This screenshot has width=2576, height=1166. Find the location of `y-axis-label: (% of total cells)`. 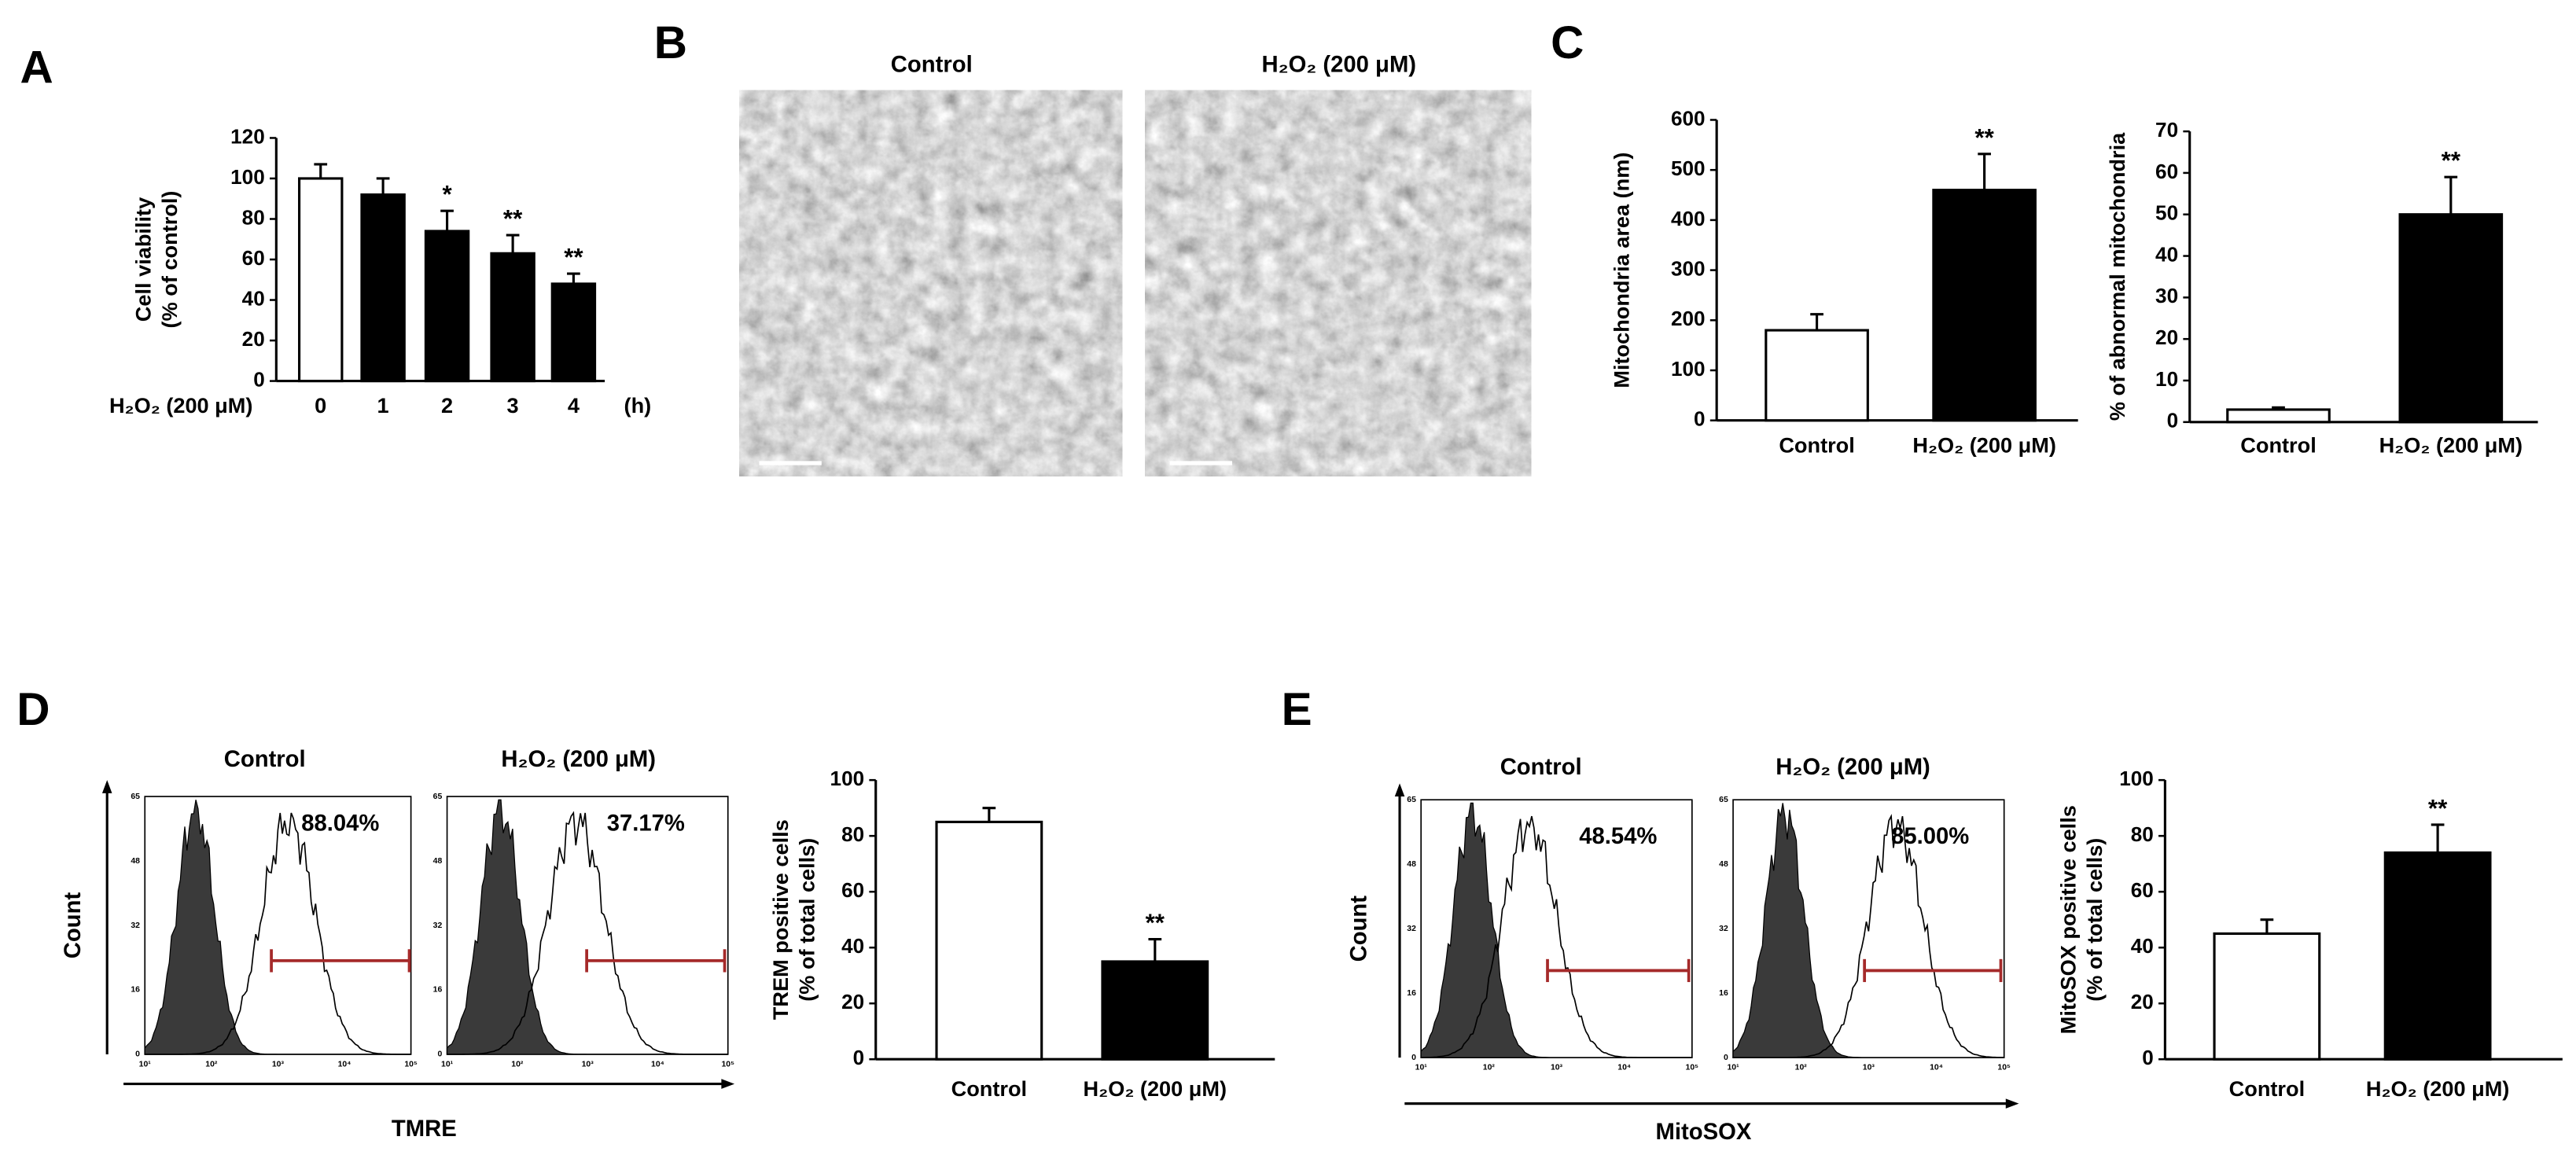

y-axis-label: (% of total cells) is located at coordinates (2094, 920).